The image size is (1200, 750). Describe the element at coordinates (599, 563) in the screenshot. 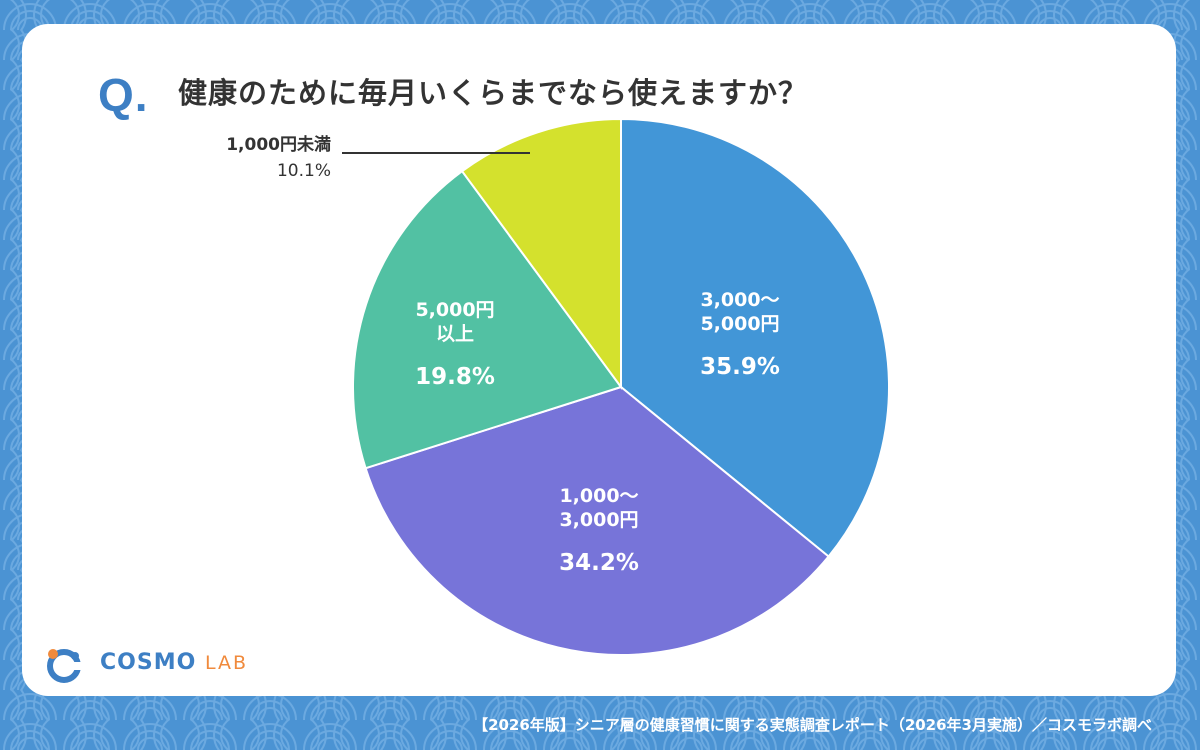

I see `slice-percent-label: 34.2%` at that location.